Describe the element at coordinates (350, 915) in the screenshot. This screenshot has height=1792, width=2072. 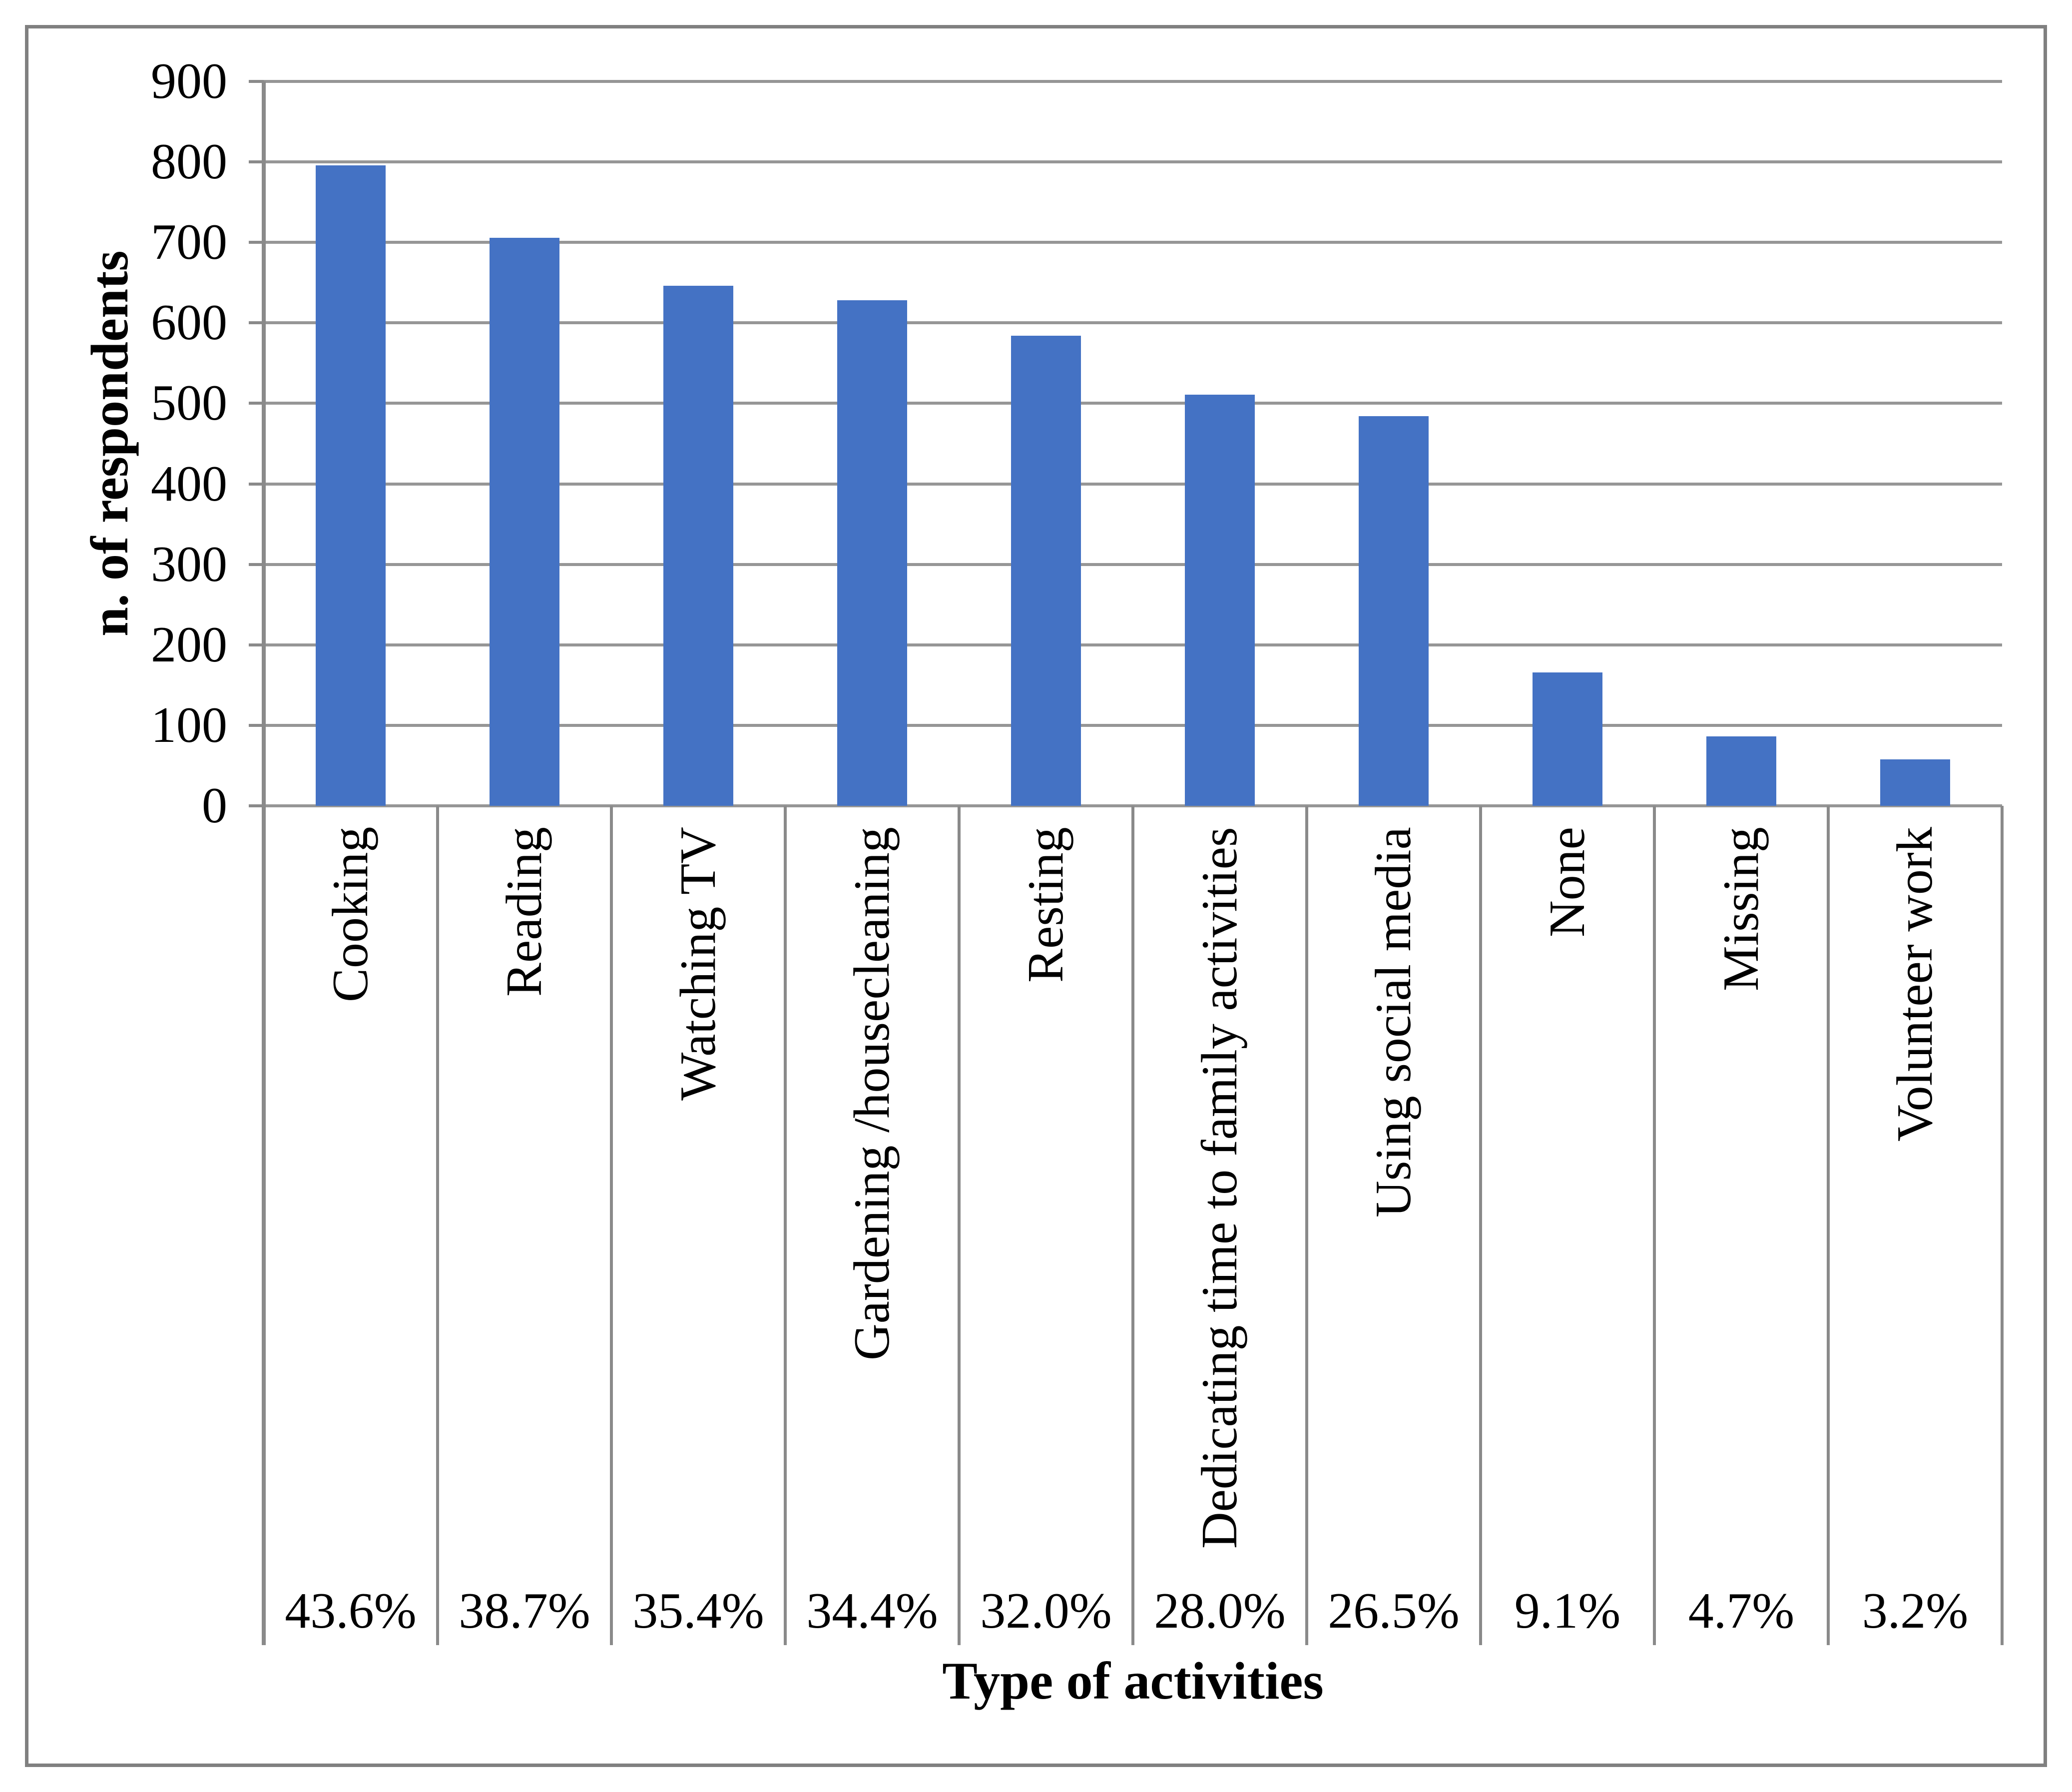
I see `category-label: Cooking` at that location.